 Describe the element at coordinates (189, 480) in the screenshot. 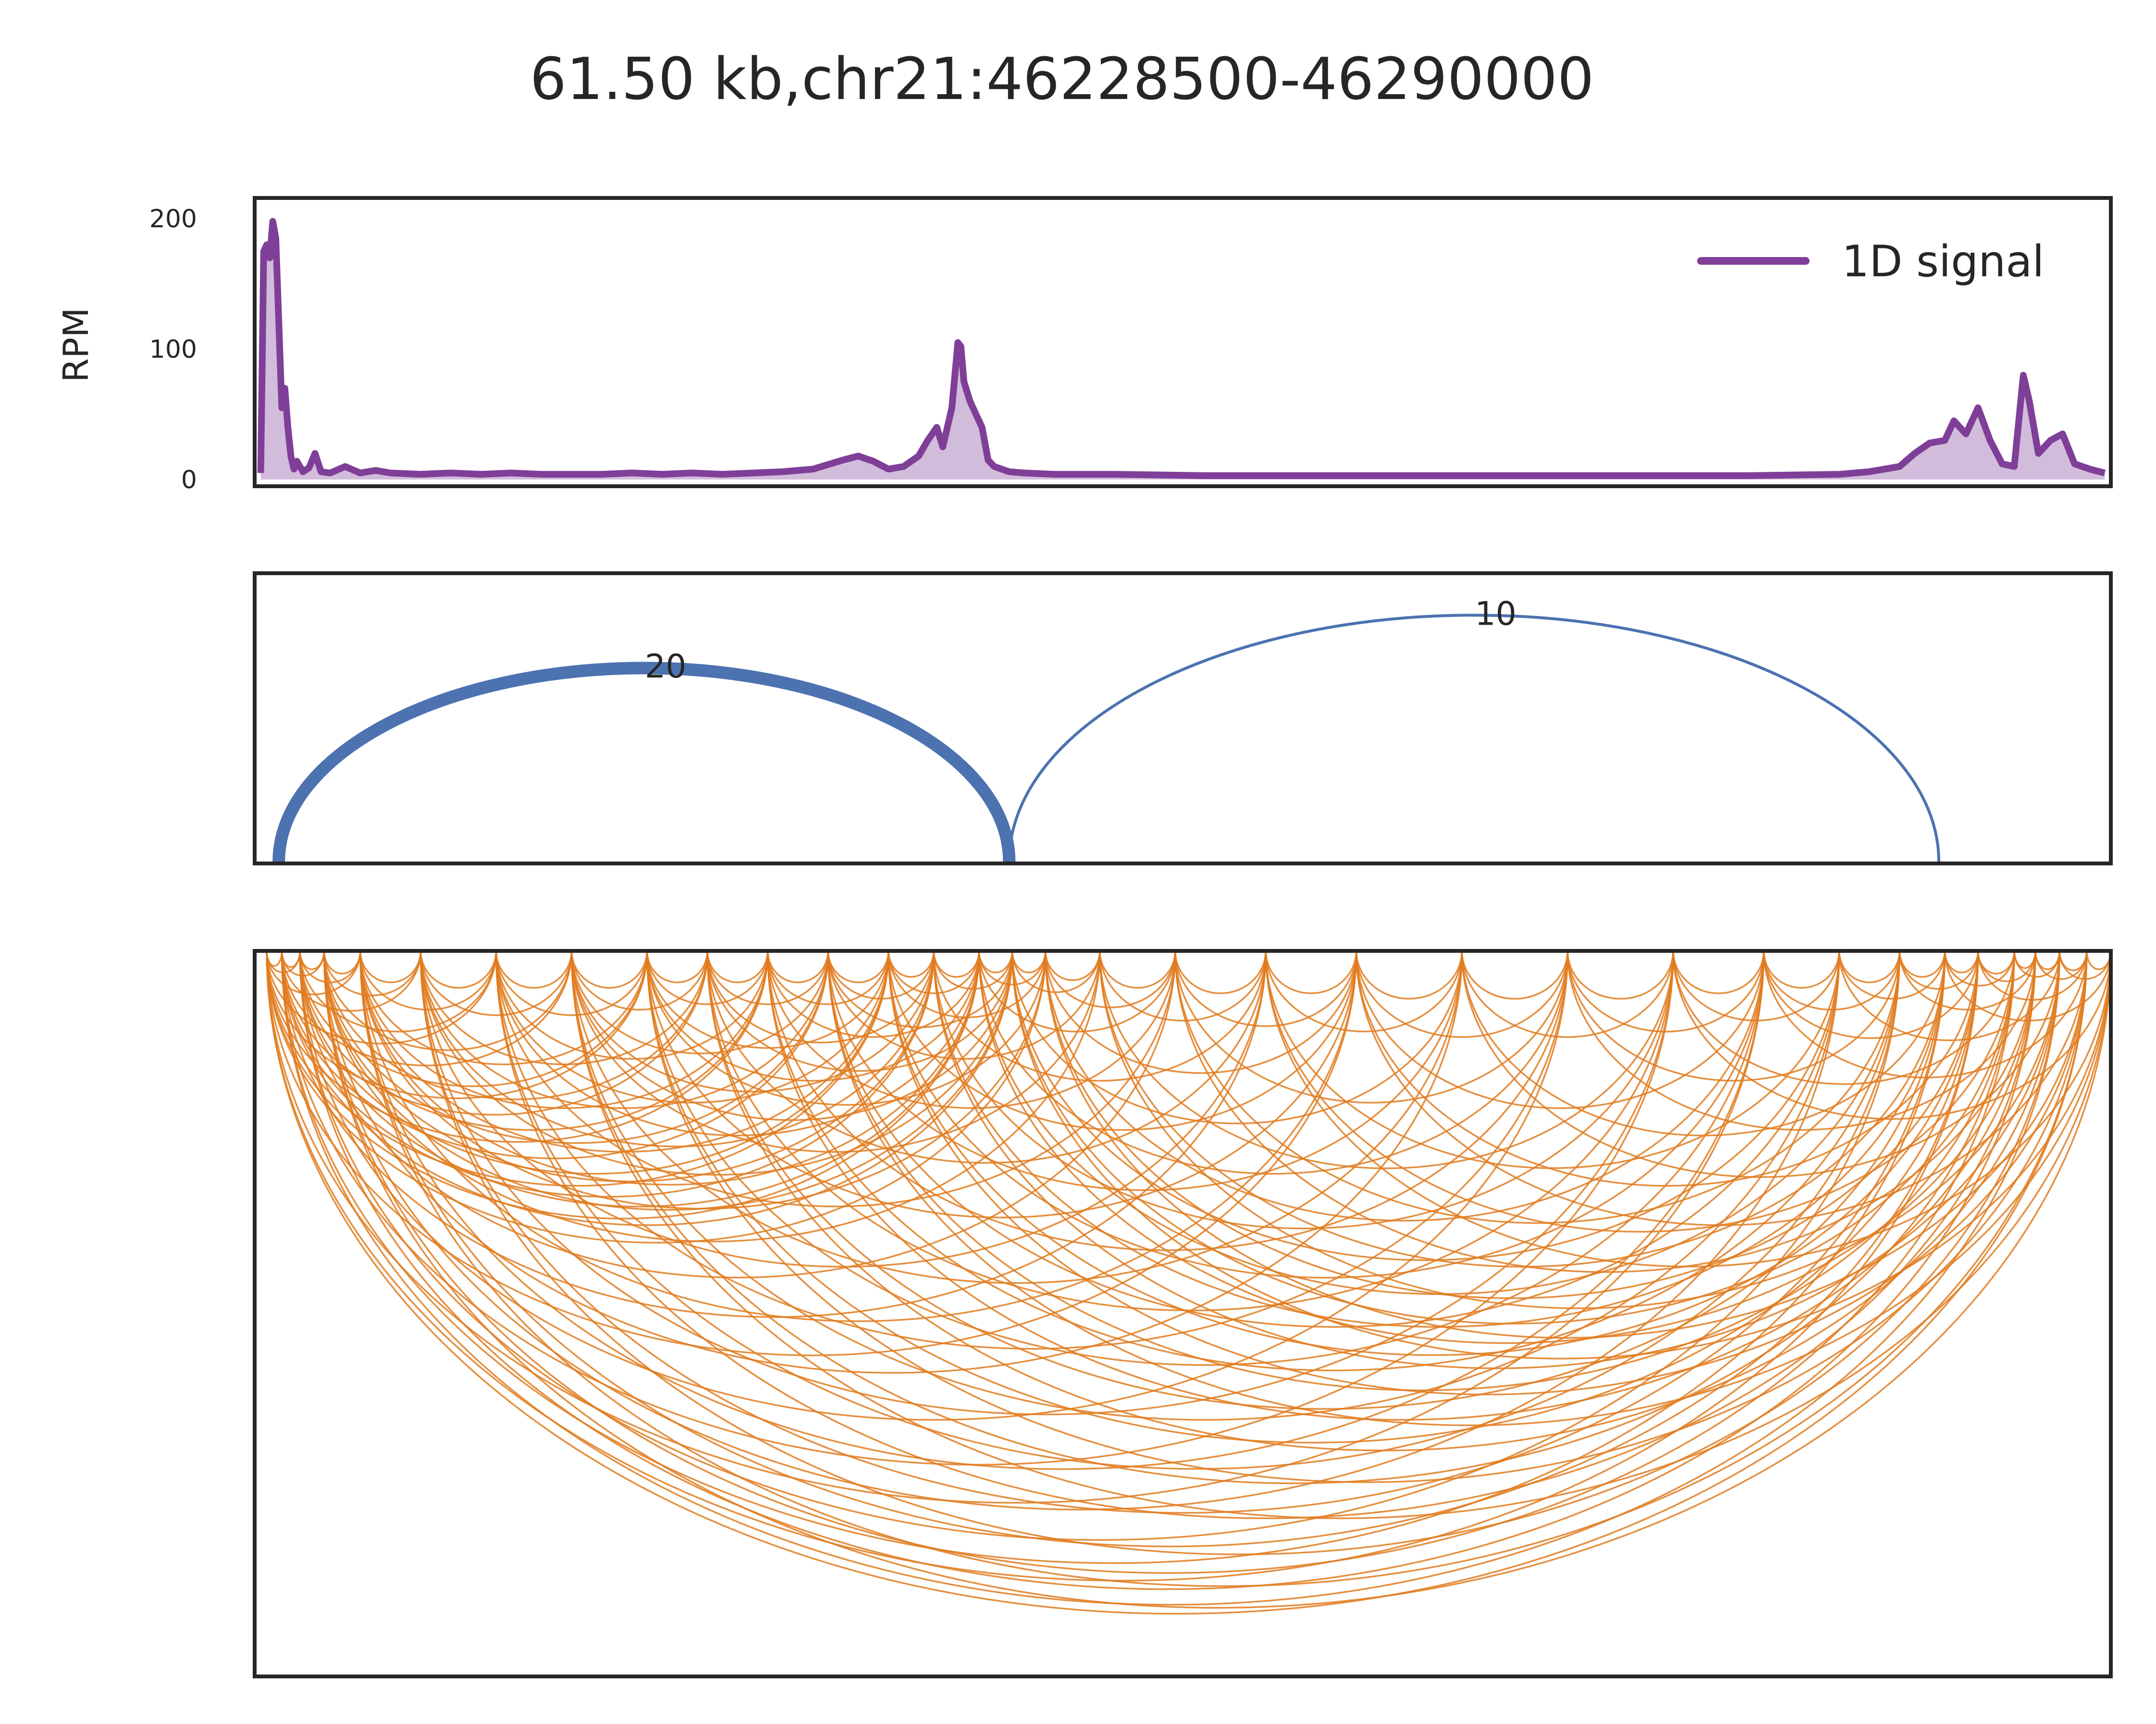

I see `y-tick-label: 0` at that location.